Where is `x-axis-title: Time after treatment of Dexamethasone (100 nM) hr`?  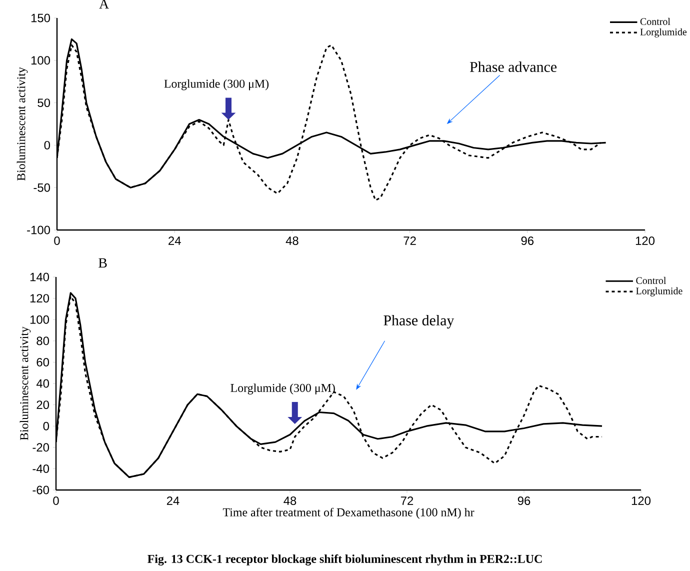
x-axis-title: Time after treatment of Dexamethasone (100 nM) hr is located at coordinates (348, 513).